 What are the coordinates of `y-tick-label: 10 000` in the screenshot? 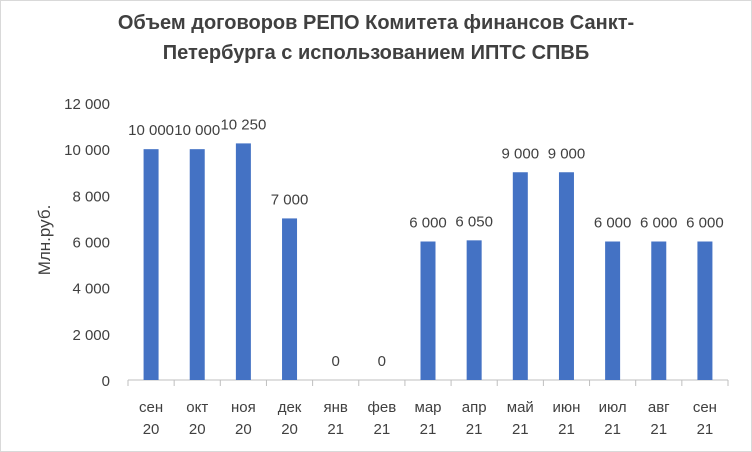 It's located at (87, 150).